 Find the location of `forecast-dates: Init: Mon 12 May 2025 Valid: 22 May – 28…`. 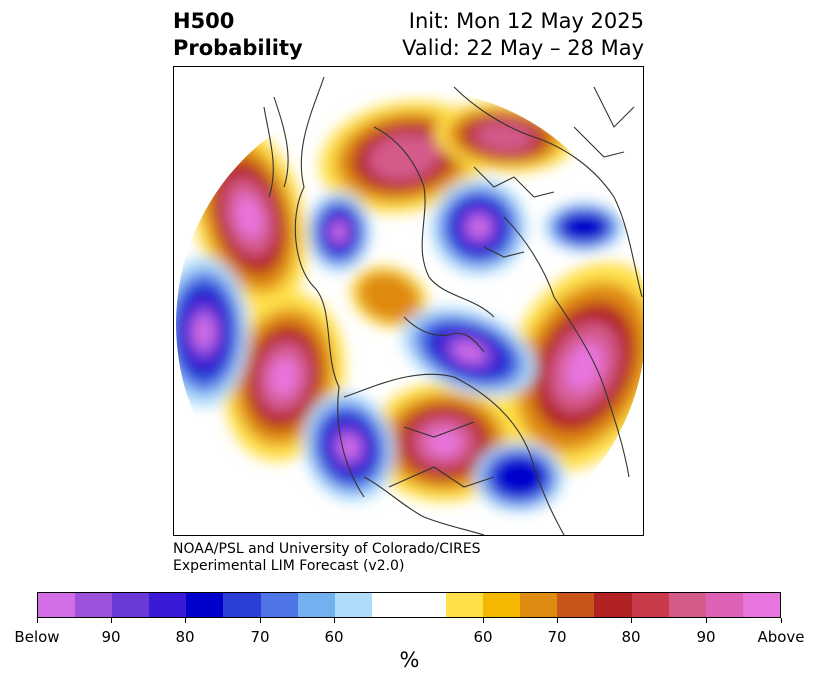

forecast-dates: Init: Mon 12 May 2025 Valid: 22 May – 28… is located at coordinates (523, 35).